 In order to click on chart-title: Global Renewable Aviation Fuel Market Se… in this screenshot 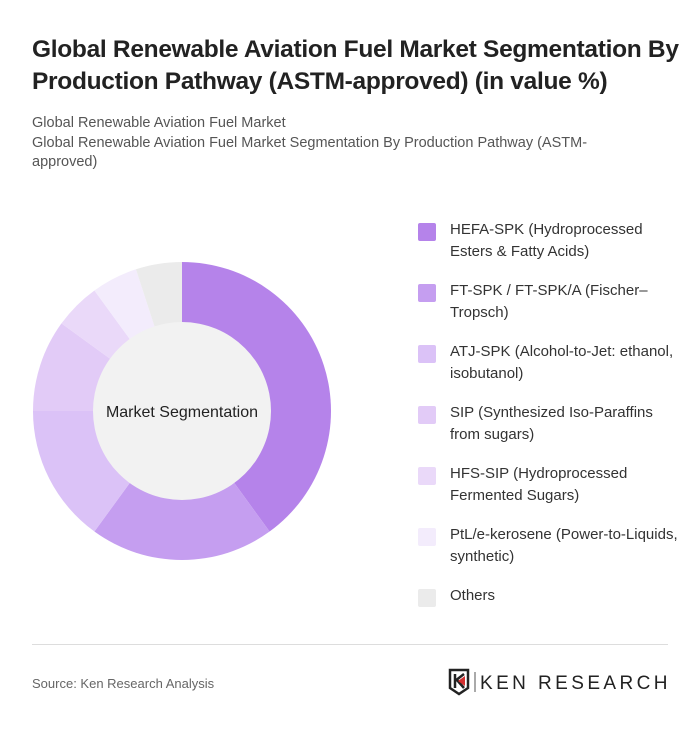, I will do `click(355, 65)`.